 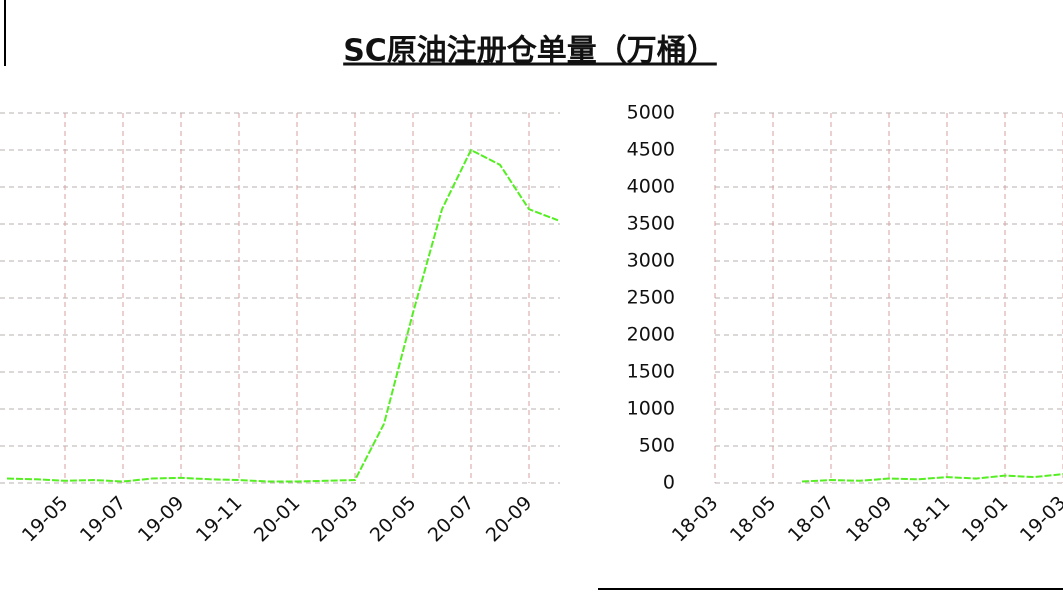 What do you see at coordinates (932, 478) in the screenshot?
I see `data-line` at bounding box center [932, 478].